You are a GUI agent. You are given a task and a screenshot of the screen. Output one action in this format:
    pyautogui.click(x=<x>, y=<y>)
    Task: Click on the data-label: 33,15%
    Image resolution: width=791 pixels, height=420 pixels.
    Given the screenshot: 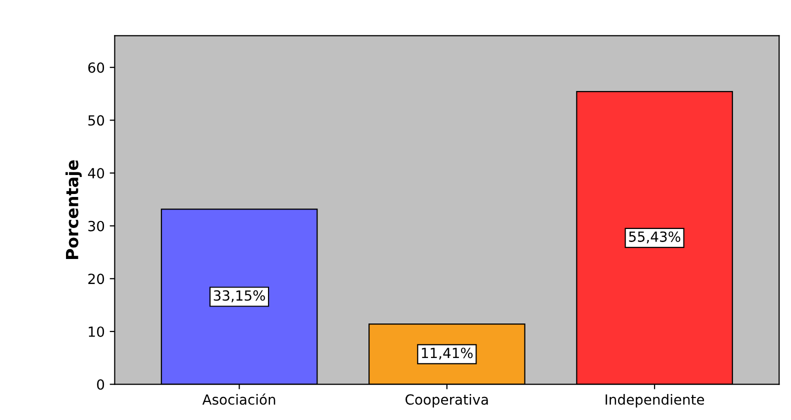 What is the action you would take?
    pyautogui.click(x=239, y=296)
    